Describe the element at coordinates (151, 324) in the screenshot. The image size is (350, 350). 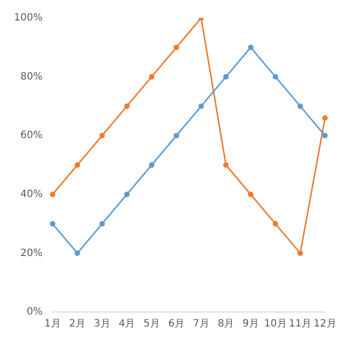
I see `x-tick-label: 5月` at that location.